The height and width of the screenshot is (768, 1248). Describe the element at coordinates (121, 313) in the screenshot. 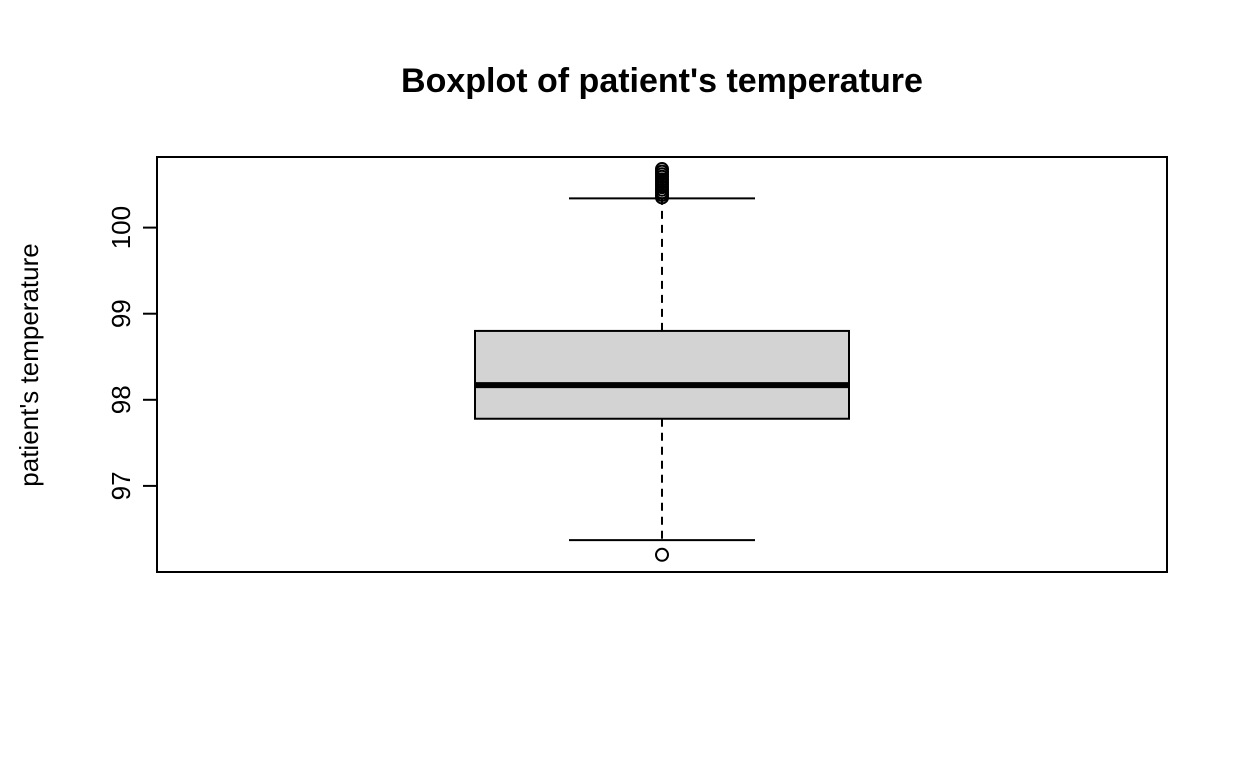

I see `y-tick-label: 99` at that location.